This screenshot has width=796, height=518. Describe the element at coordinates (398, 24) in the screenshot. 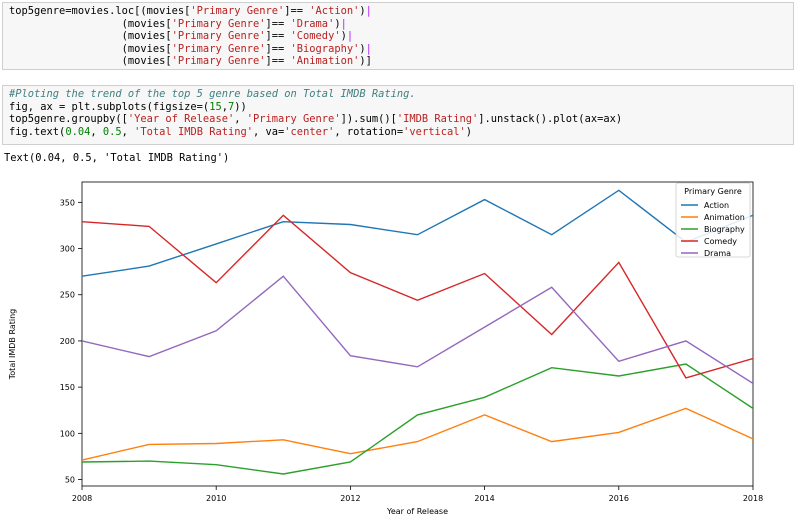

I see `code-line: (movies['Primary Genre']== 'Drama')|` at that location.